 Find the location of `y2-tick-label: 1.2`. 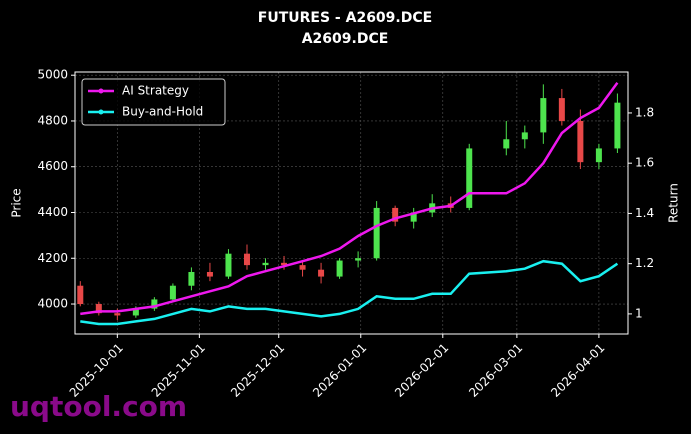

y2-tick-label: 1.2 is located at coordinates (644, 263).